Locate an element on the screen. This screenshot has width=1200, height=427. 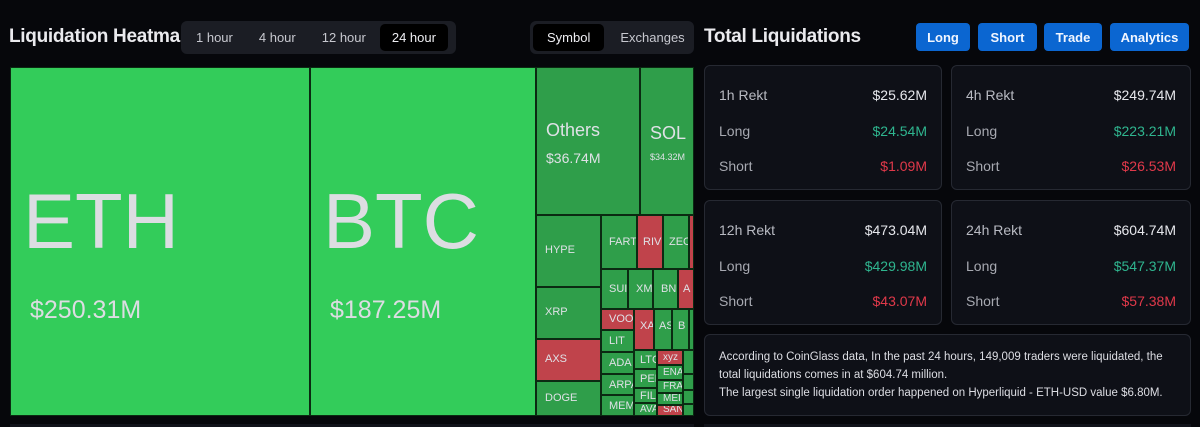
cell-symbol: LIT is located at coordinates (617, 341).